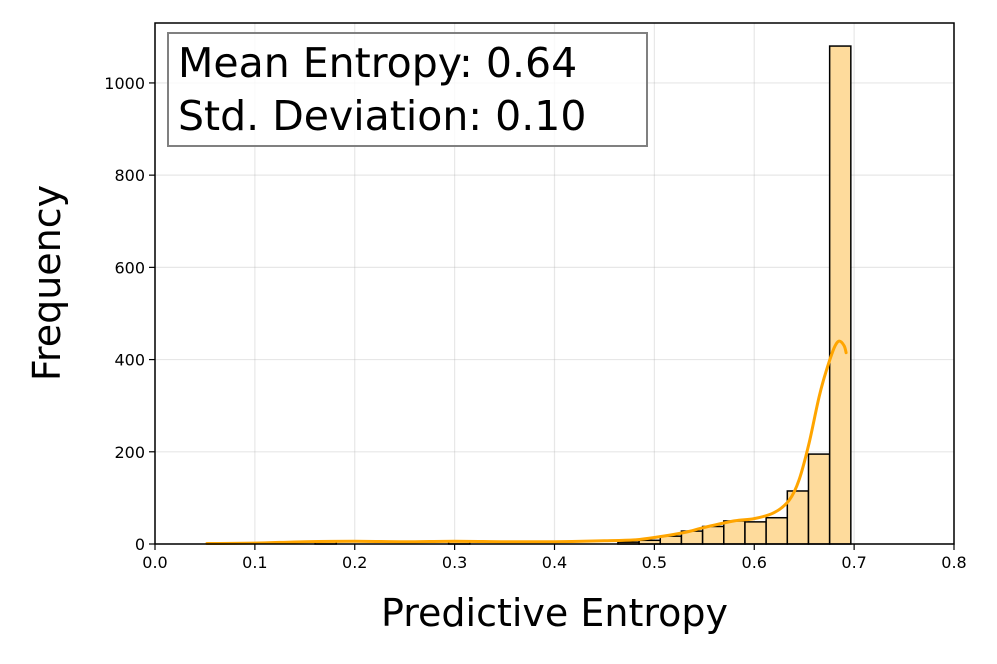 The width and height of the screenshot is (997, 664). I want to click on x-axis-ticks: 0.0 0.1 0.2 0.3 0.4 0.5 0.6 0.7 0.8, so click(554, 558).